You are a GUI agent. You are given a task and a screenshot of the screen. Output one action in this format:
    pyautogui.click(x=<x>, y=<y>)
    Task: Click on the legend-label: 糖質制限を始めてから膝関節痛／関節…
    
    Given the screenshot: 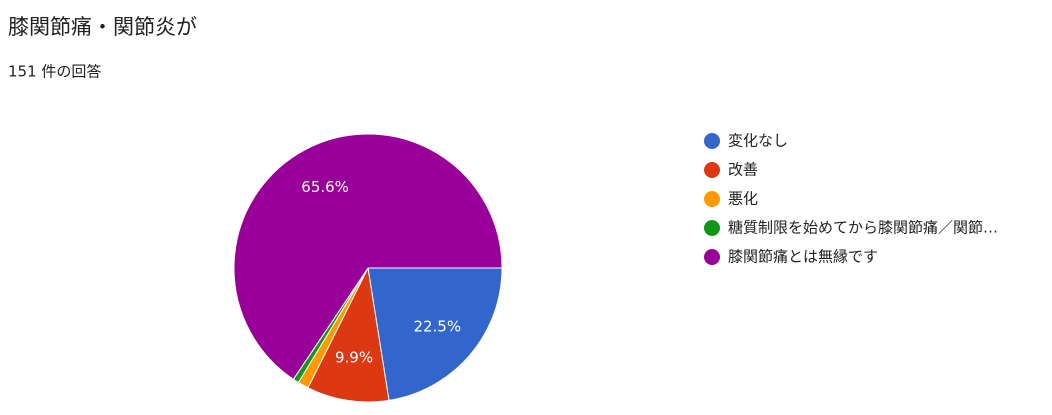 What is the action you would take?
    pyautogui.click(x=863, y=228)
    